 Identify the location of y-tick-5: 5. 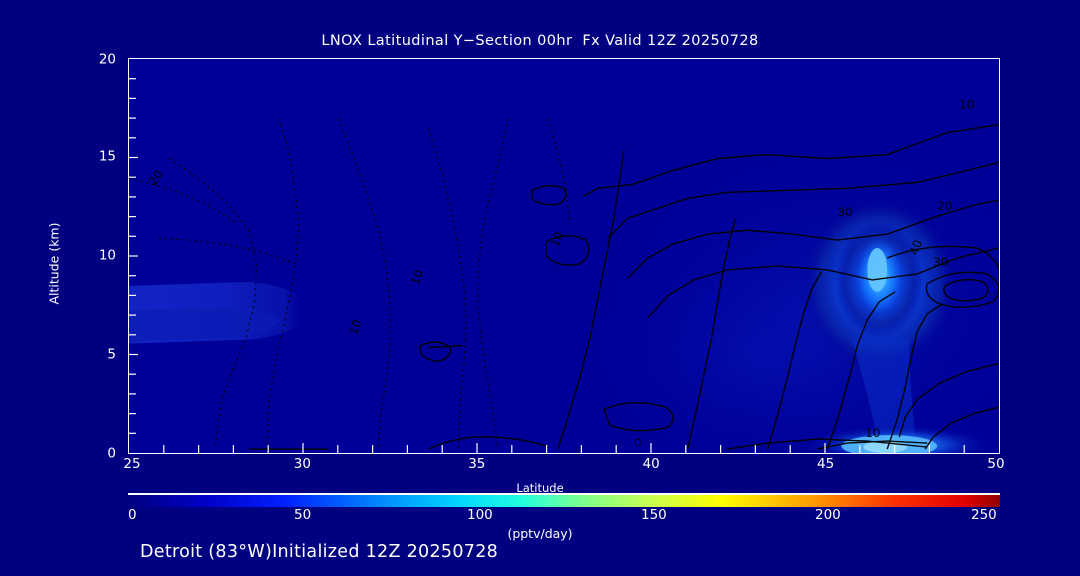
(111, 354).